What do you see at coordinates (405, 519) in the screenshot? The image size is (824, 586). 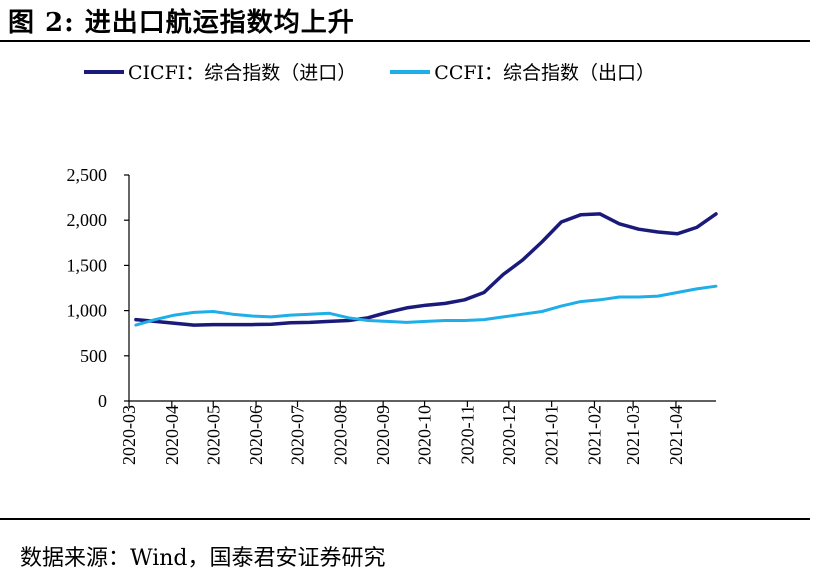 I see `bottom-divider` at bounding box center [405, 519].